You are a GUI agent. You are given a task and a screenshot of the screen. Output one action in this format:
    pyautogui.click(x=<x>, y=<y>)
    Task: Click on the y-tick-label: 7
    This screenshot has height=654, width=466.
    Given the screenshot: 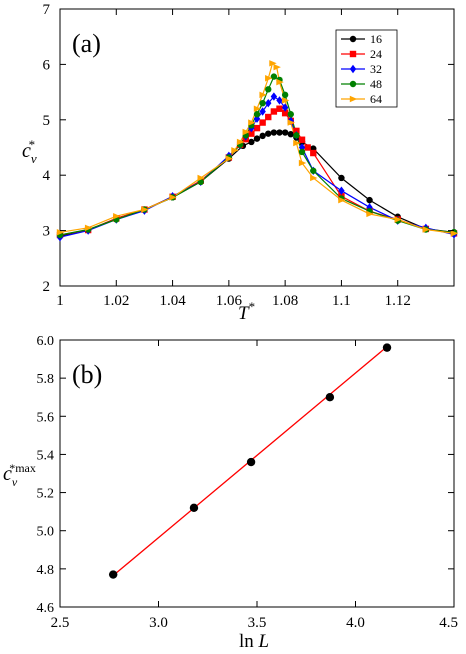 What is the action you would take?
    pyautogui.click(x=47, y=10)
    